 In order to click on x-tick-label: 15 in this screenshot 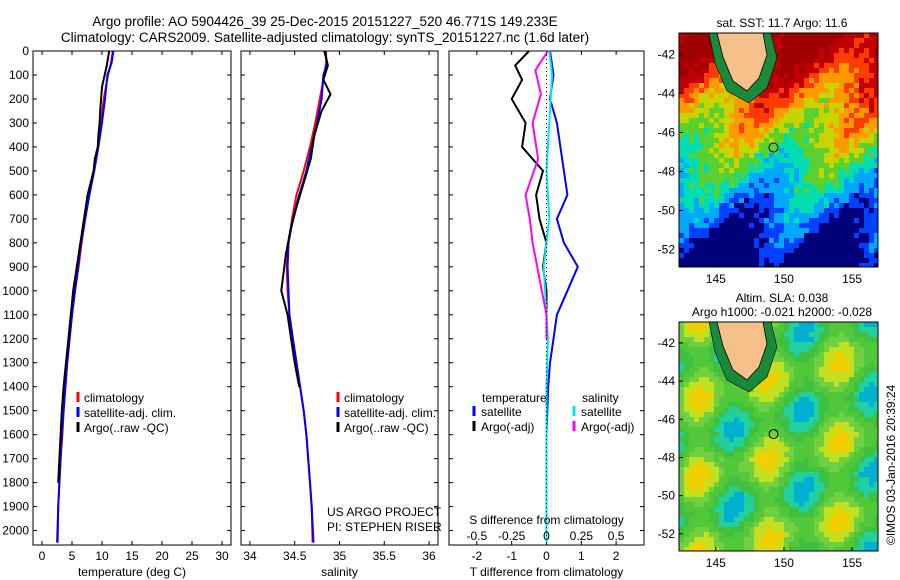, I will do `click(132, 556)`.